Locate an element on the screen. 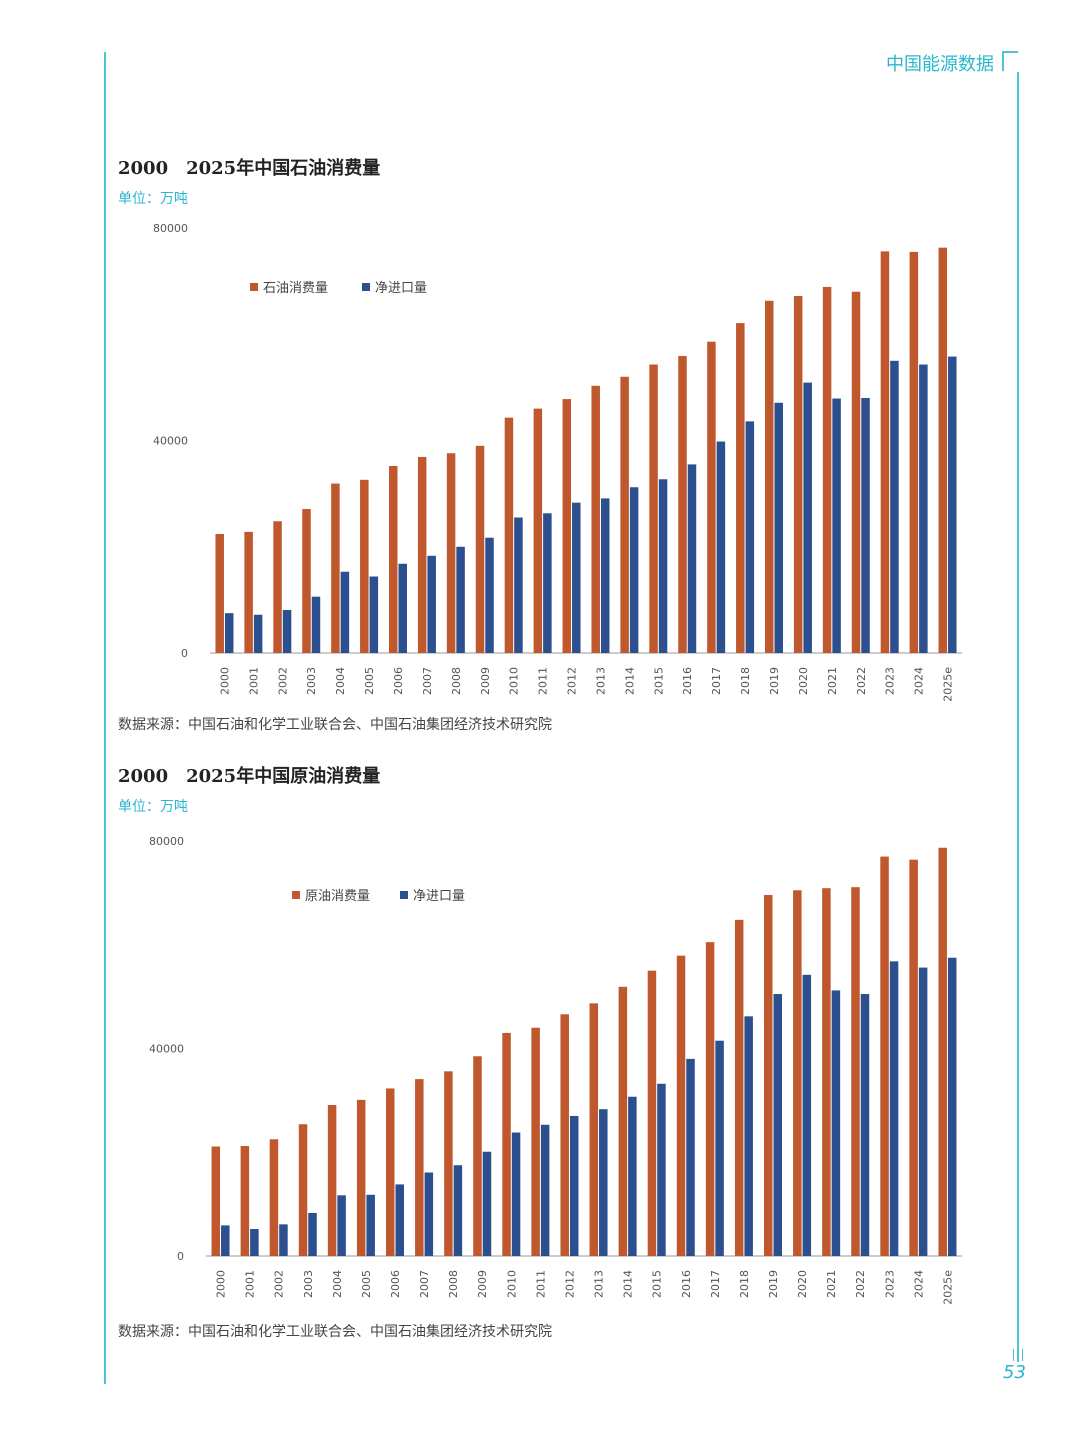 The image size is (1080, 1440). bar-net-import-2009 is located at coordinates (489, 595).